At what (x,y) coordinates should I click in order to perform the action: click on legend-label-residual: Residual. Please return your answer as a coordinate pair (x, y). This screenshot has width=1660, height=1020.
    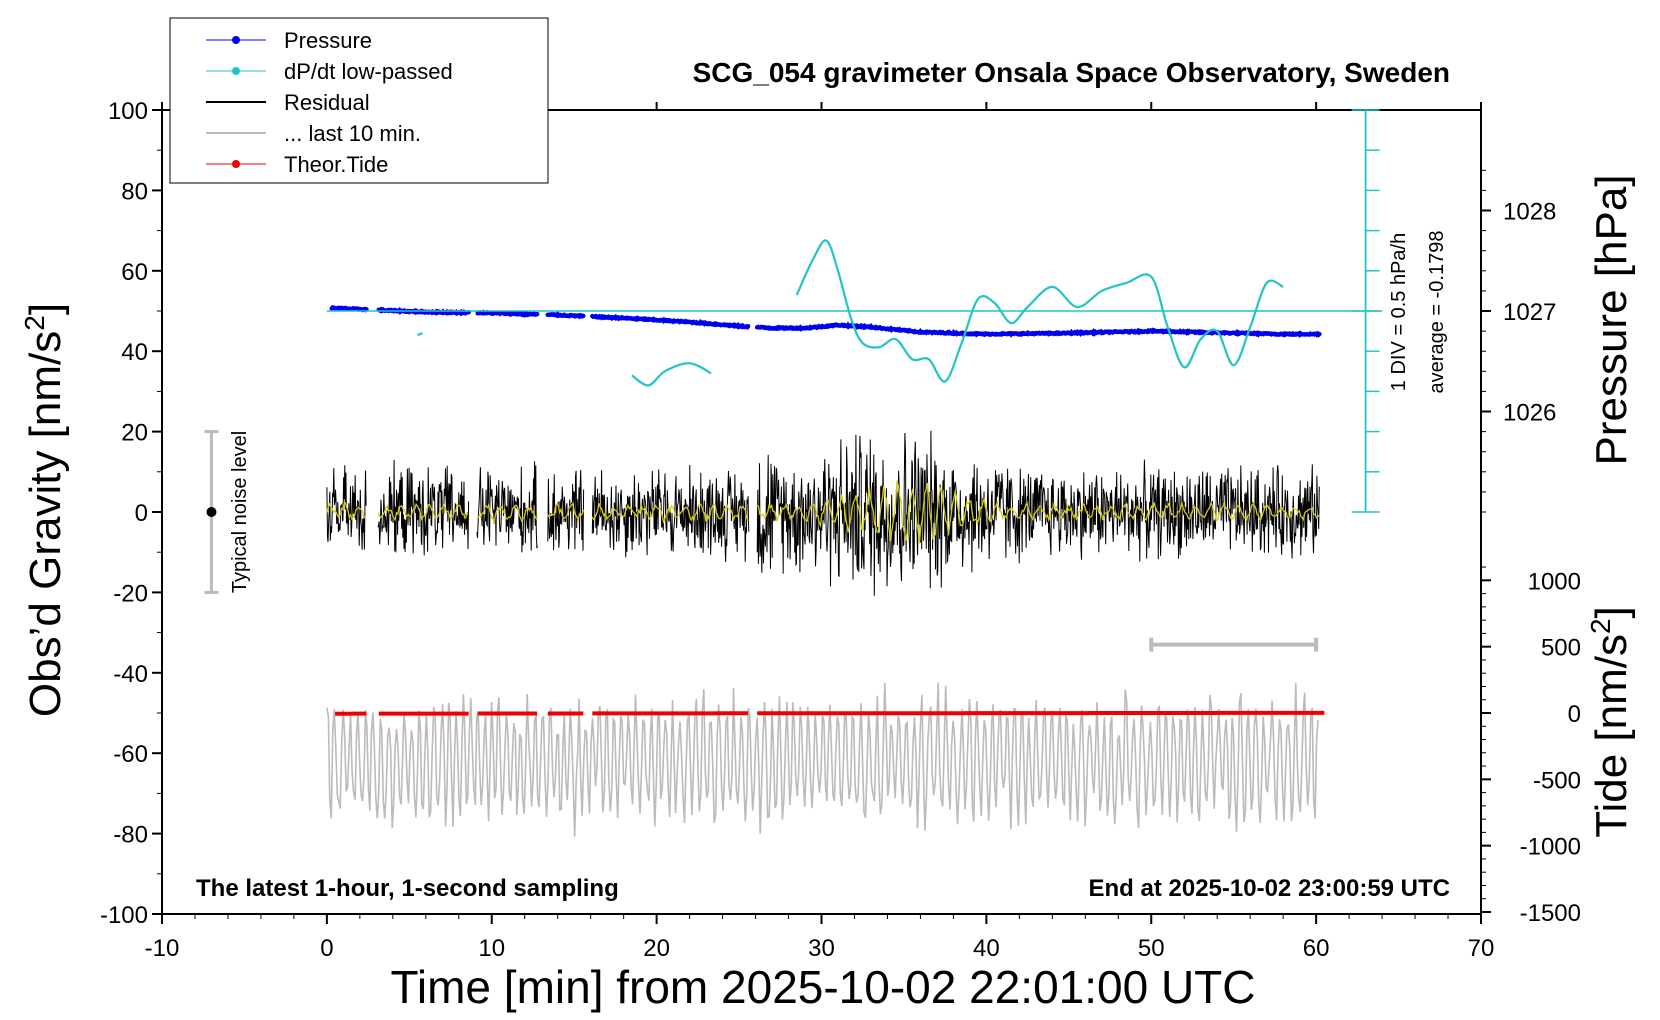
    Looking at the image, I should click on (327, 102).